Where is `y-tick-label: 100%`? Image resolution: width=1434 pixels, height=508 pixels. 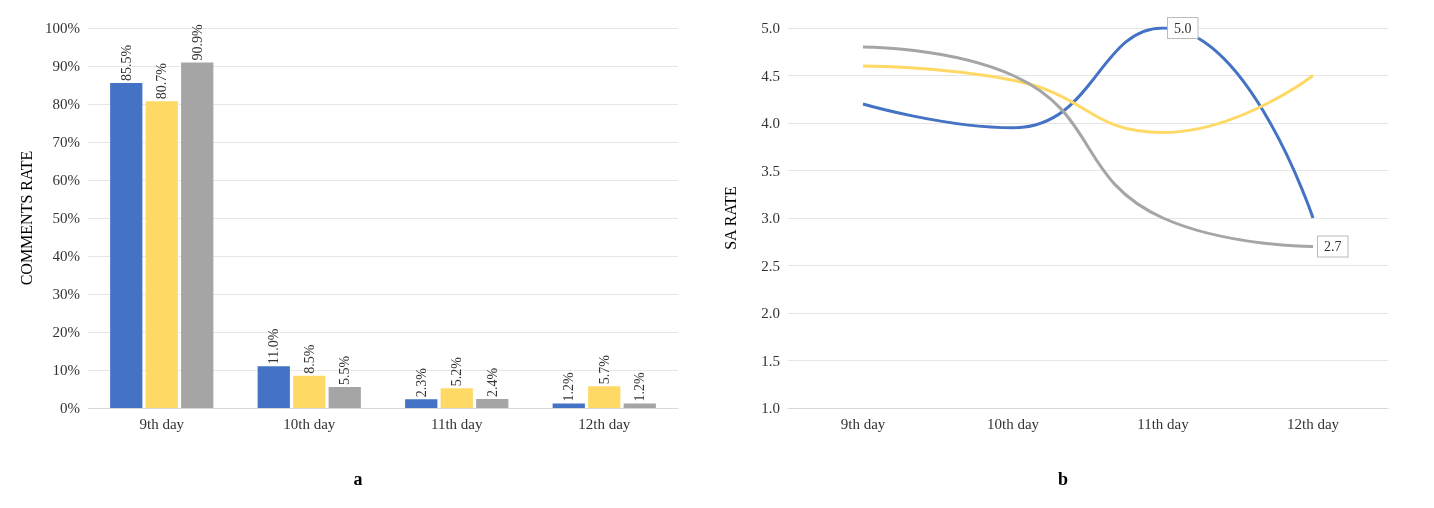
y-tick-label: 100% is located at coordinates (62, 28).